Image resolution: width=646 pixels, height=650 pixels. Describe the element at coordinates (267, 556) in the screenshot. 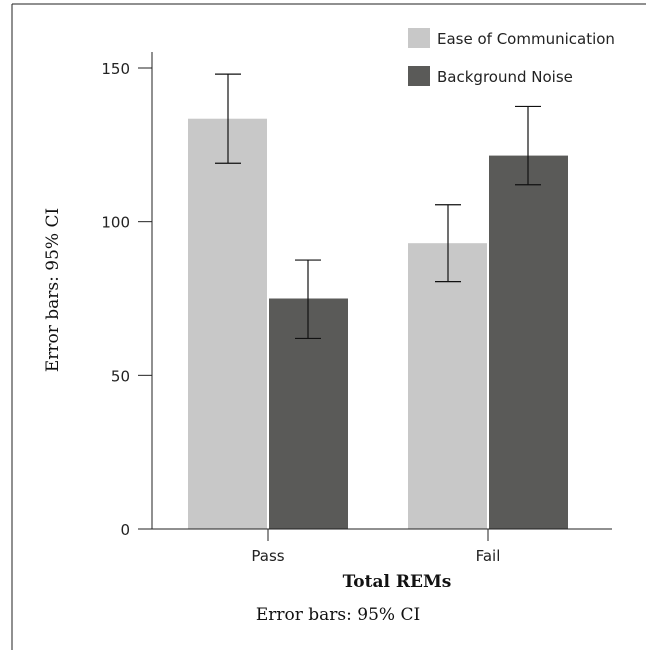

I see `x-tick-label: Pass` at that location.